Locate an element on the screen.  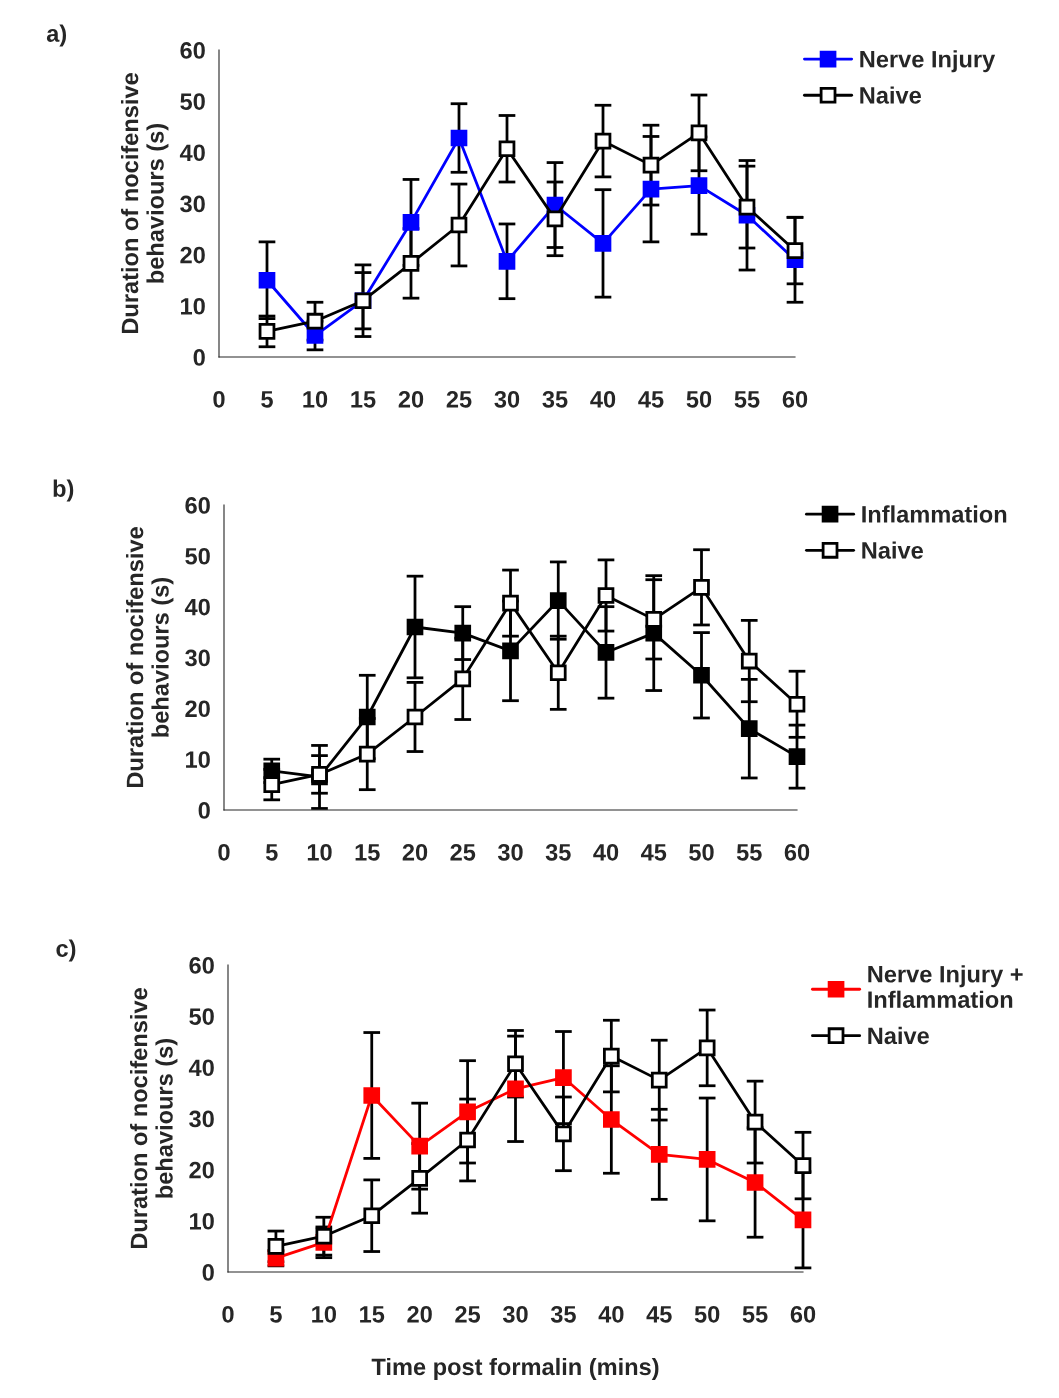
chart-title: b) is located at coordinates (63, 490).